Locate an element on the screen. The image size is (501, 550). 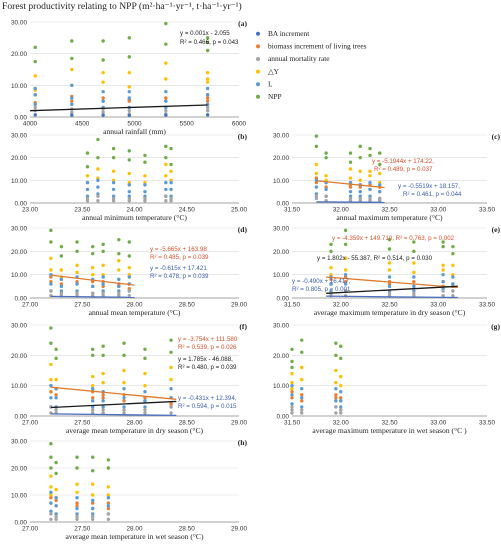
x-tick-label: 28.50 is located at coordinates (187, 529).